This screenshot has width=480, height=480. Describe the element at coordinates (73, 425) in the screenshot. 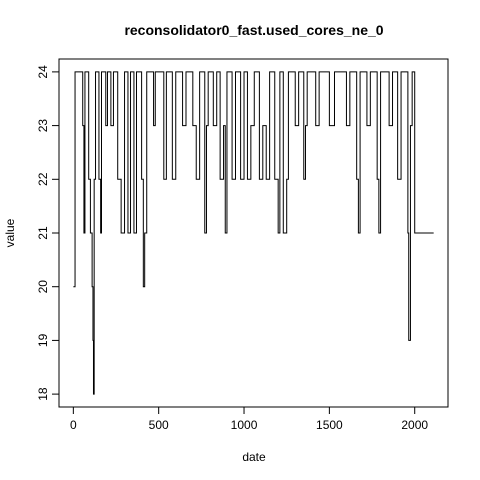

I see `x-tick-label: 0` at that location.